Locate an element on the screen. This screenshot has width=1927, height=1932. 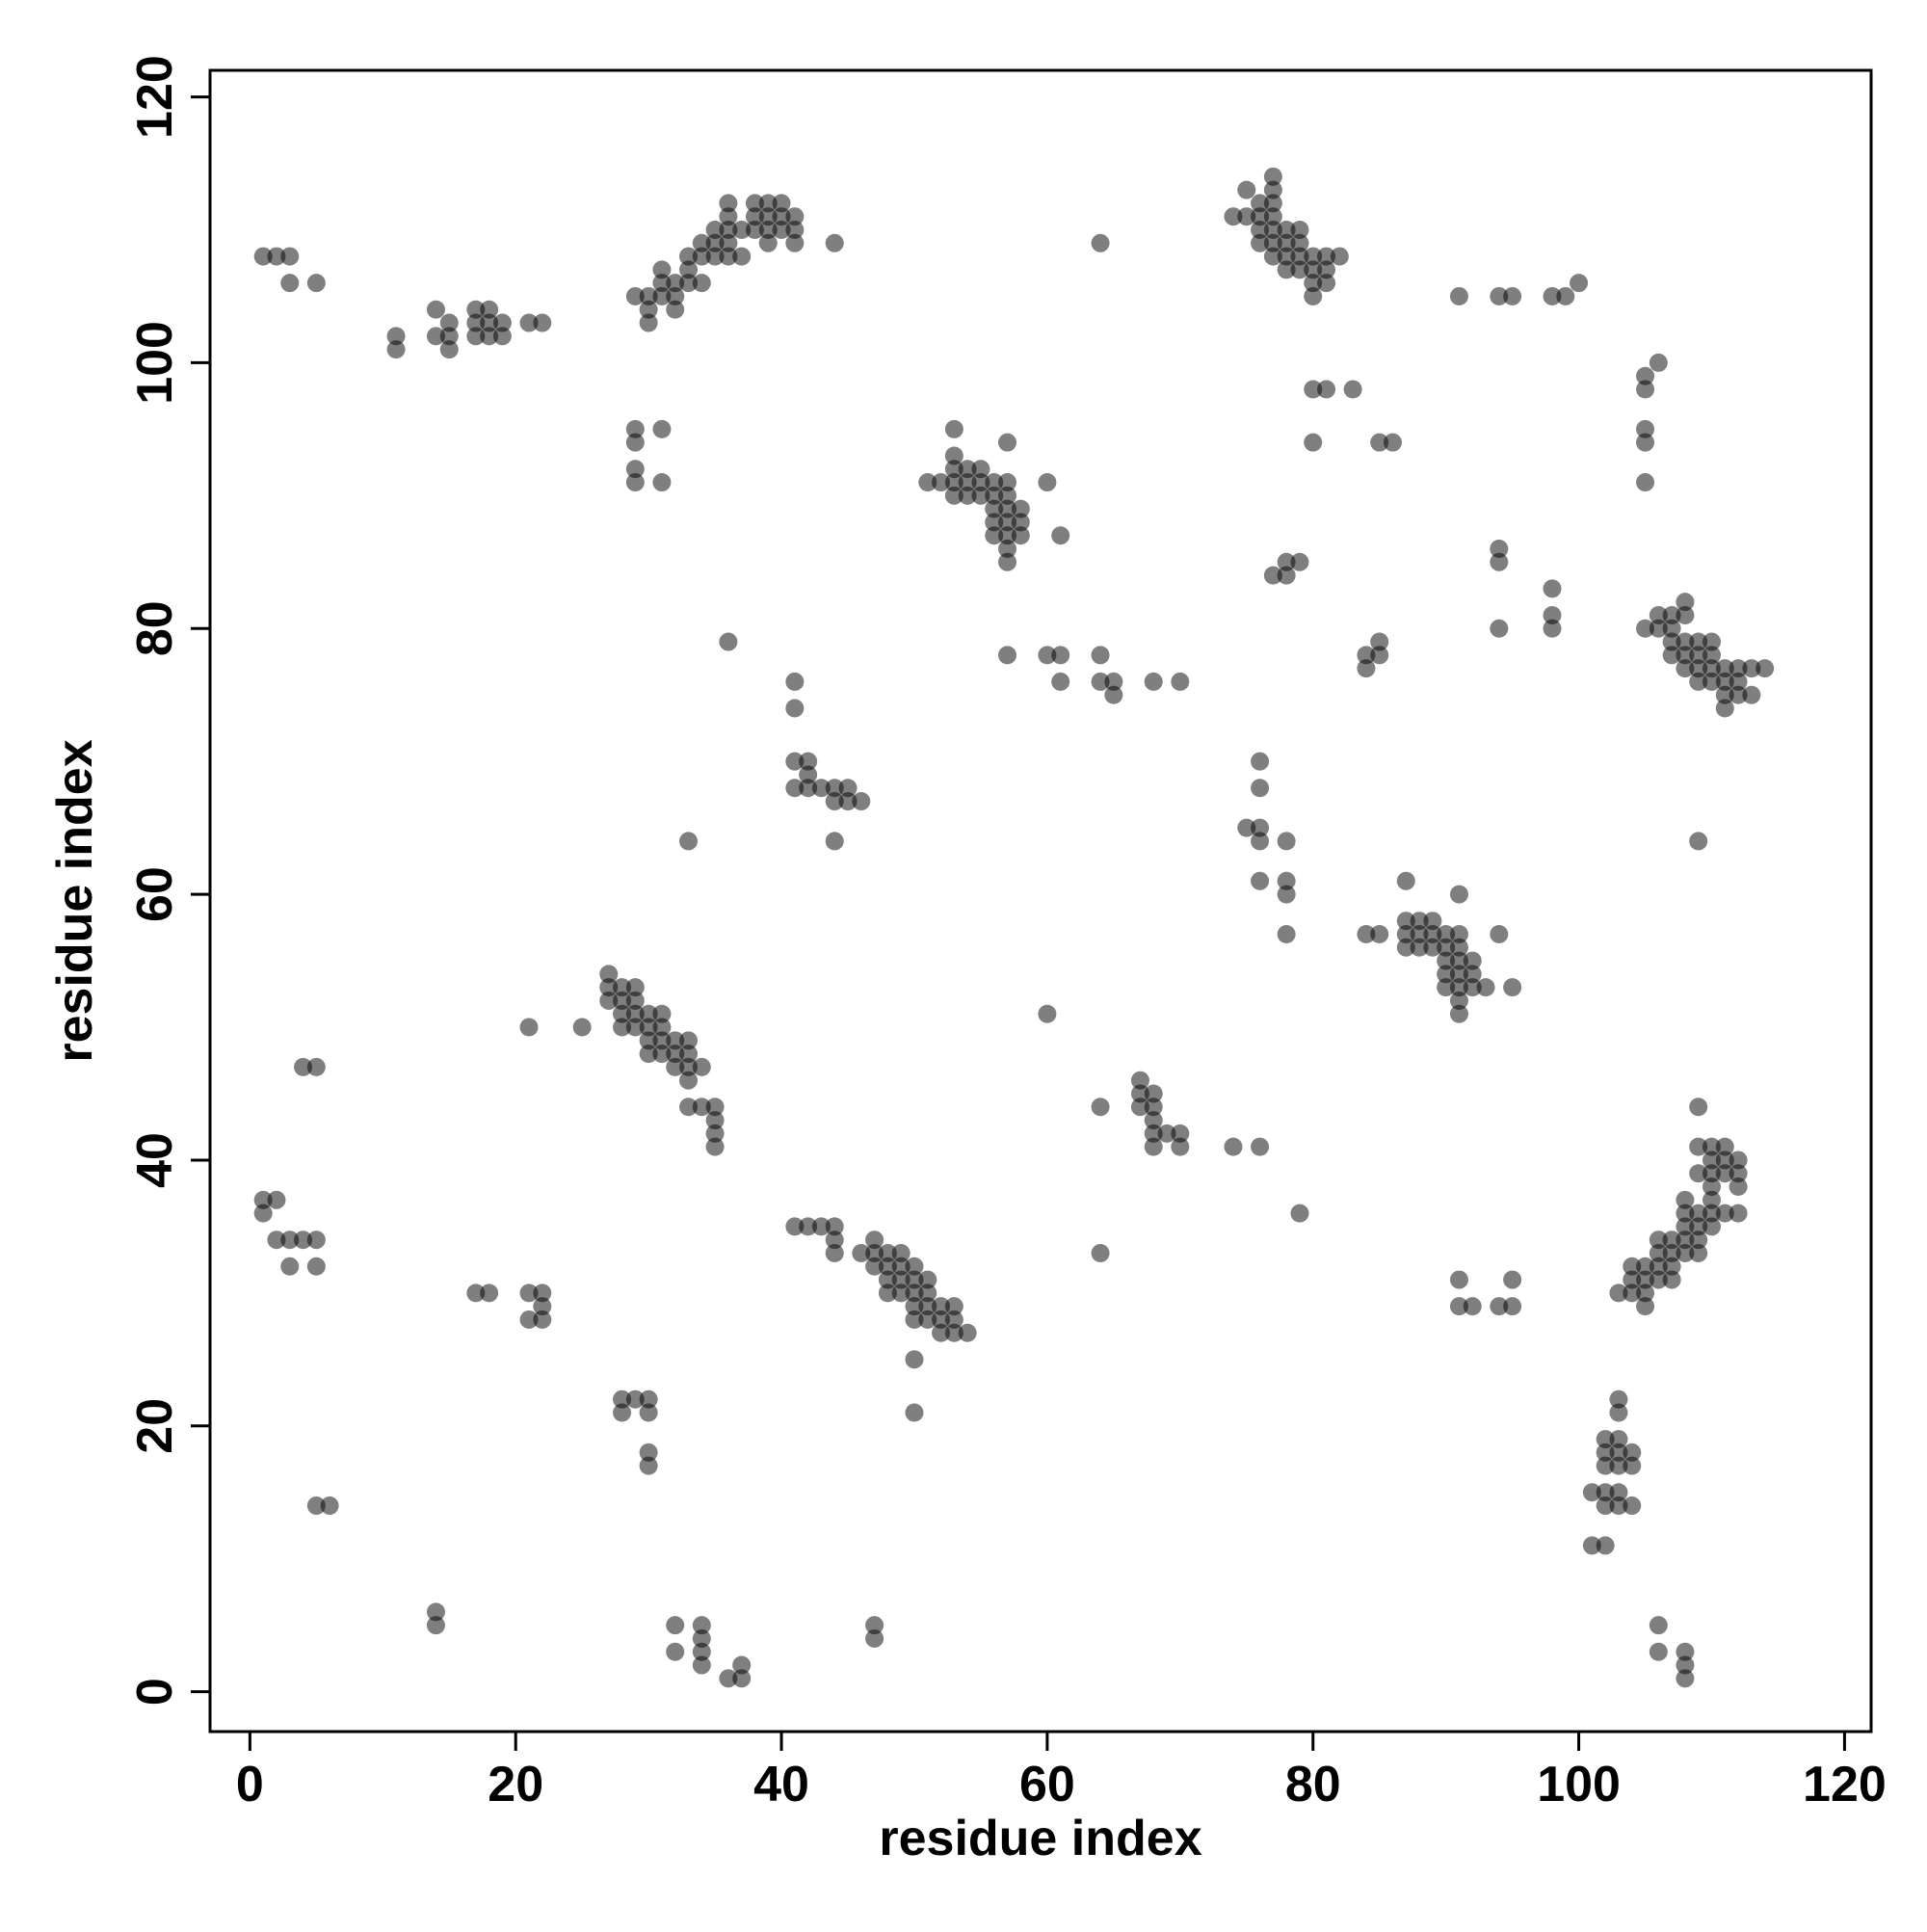
x-axis-label: residue index is located at coordinates (1040, 1838).